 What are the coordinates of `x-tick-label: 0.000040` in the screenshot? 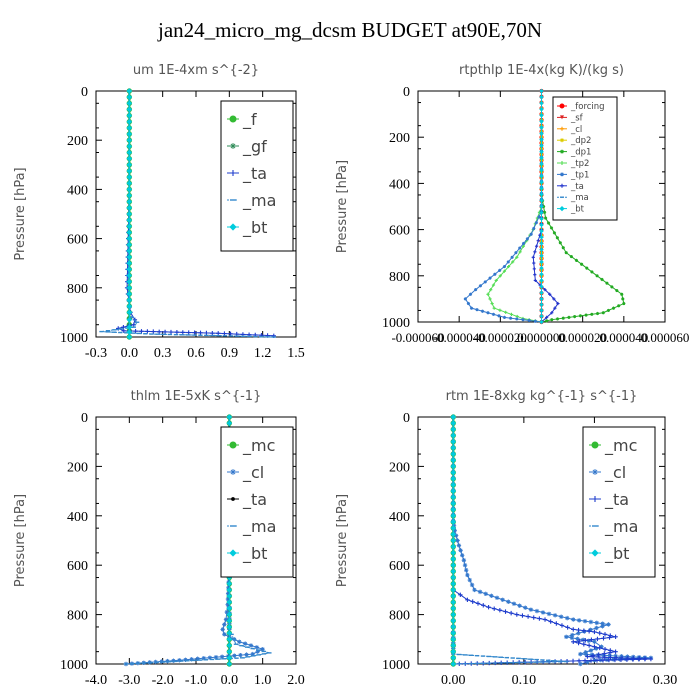 It's located at (623, 337).